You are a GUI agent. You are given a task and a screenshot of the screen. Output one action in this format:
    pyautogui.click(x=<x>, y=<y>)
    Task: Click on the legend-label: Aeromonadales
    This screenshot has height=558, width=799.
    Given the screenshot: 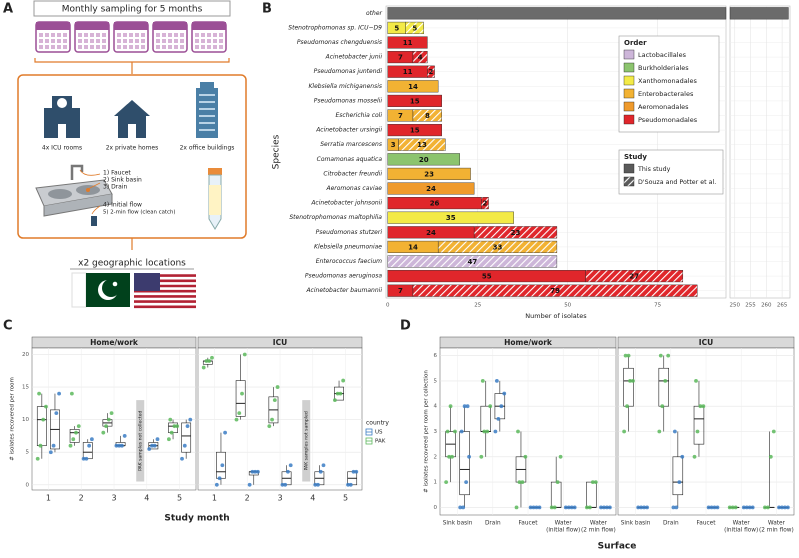 What is the action you would take?
    pyautogui.click(x=663, y=107)
    